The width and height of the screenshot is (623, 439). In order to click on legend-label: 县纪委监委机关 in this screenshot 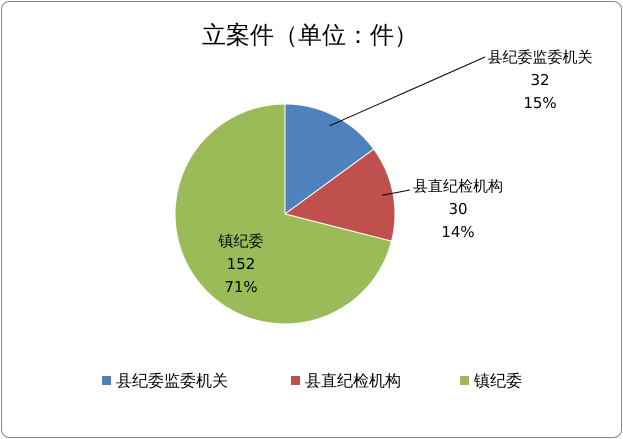, I will do `click(172, 380)`.